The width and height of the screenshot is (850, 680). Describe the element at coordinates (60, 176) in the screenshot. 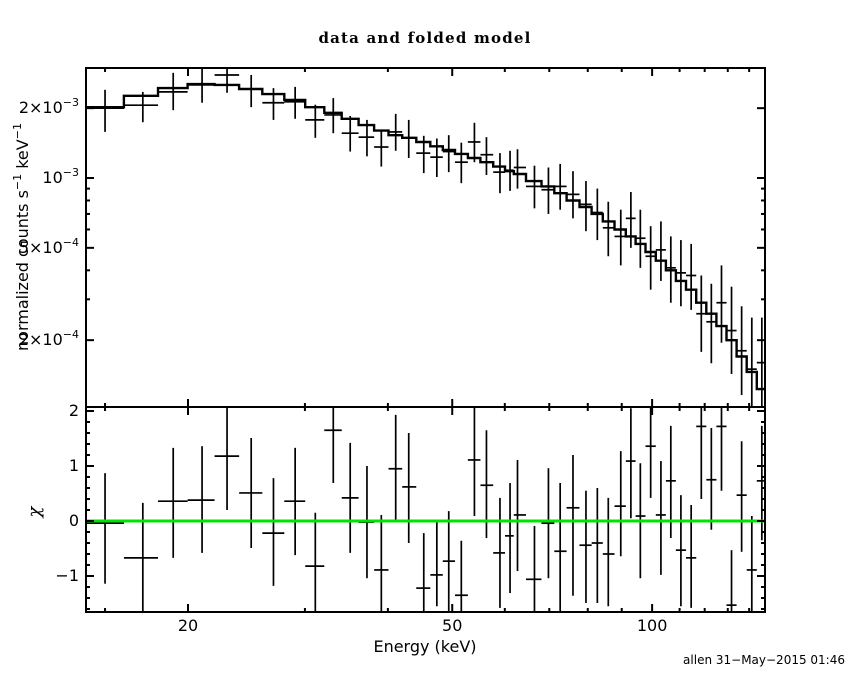

I see `y-tick-label-counts: 10−3` at that location.